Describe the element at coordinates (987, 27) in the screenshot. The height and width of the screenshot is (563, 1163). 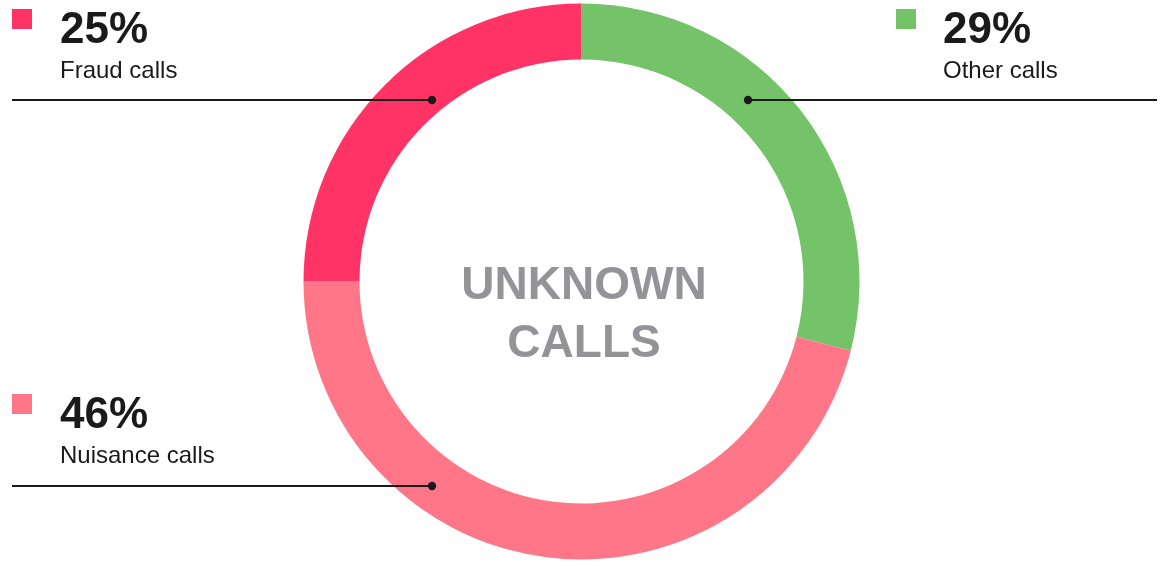
I see `data-label: 29%` at that location.